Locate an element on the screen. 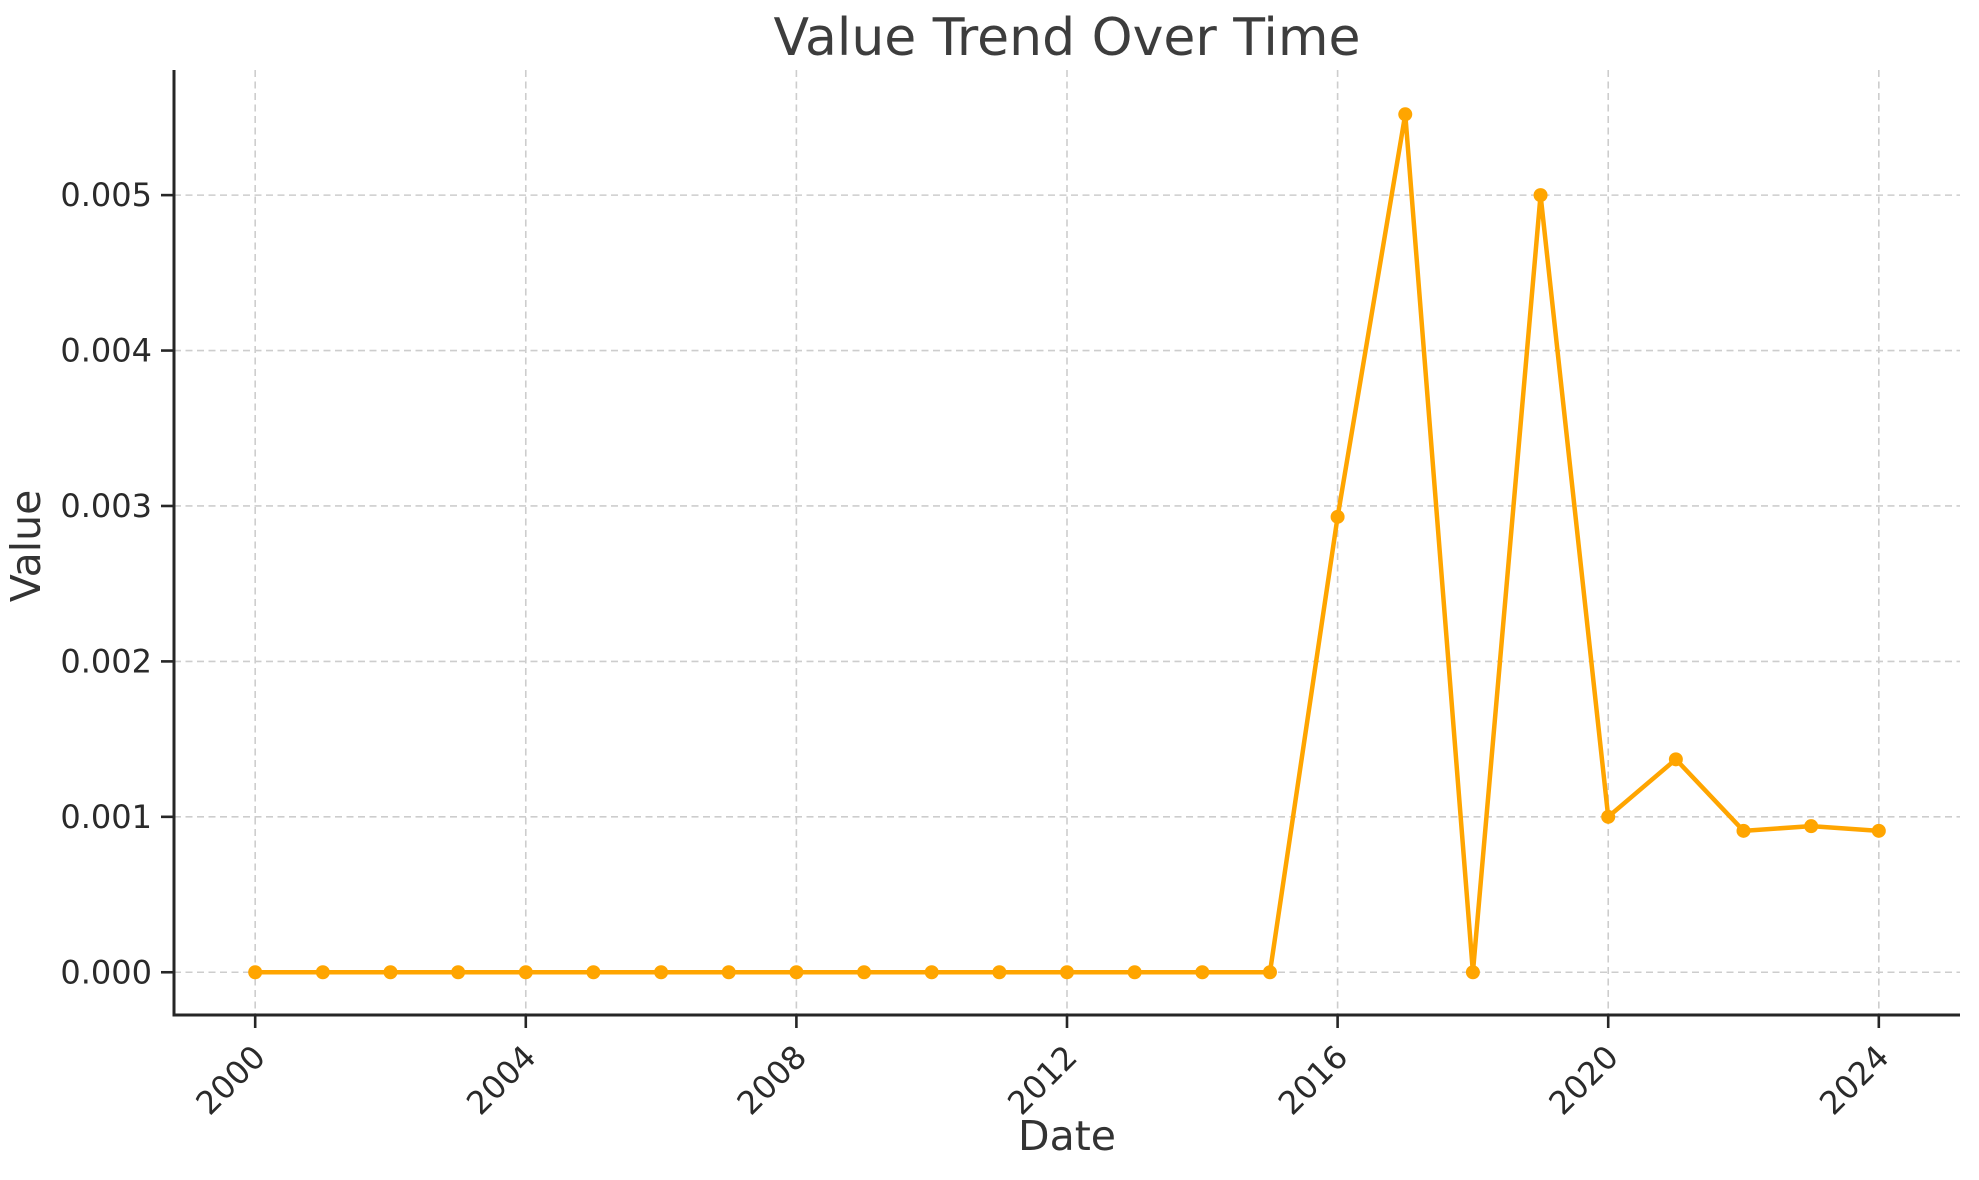 Image resolution: width=1979 pixels, height=1180 pixels. y-tick-label: 0.002 is located at coordinates (106, 661).